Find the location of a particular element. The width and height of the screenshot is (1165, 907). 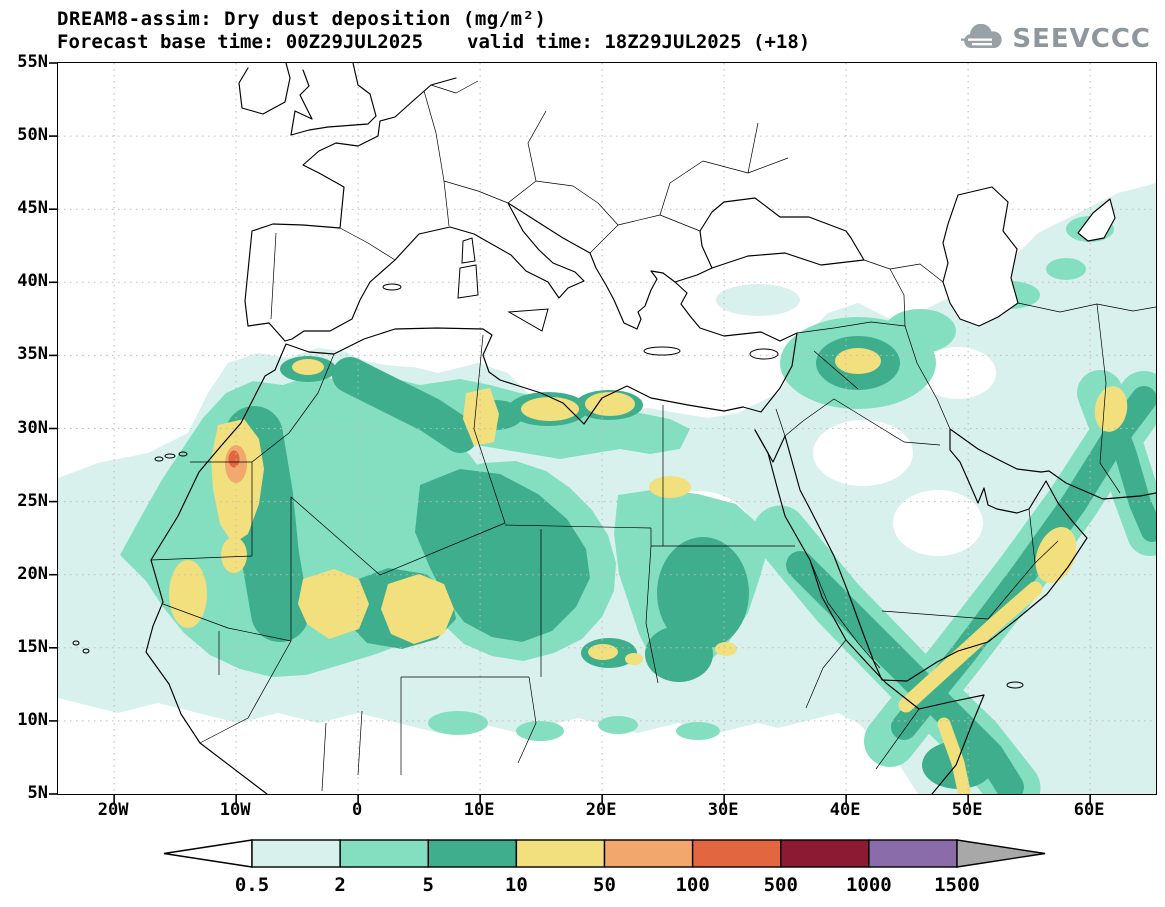

colorbar-arrow-high is located at coordinates (1001, 853).